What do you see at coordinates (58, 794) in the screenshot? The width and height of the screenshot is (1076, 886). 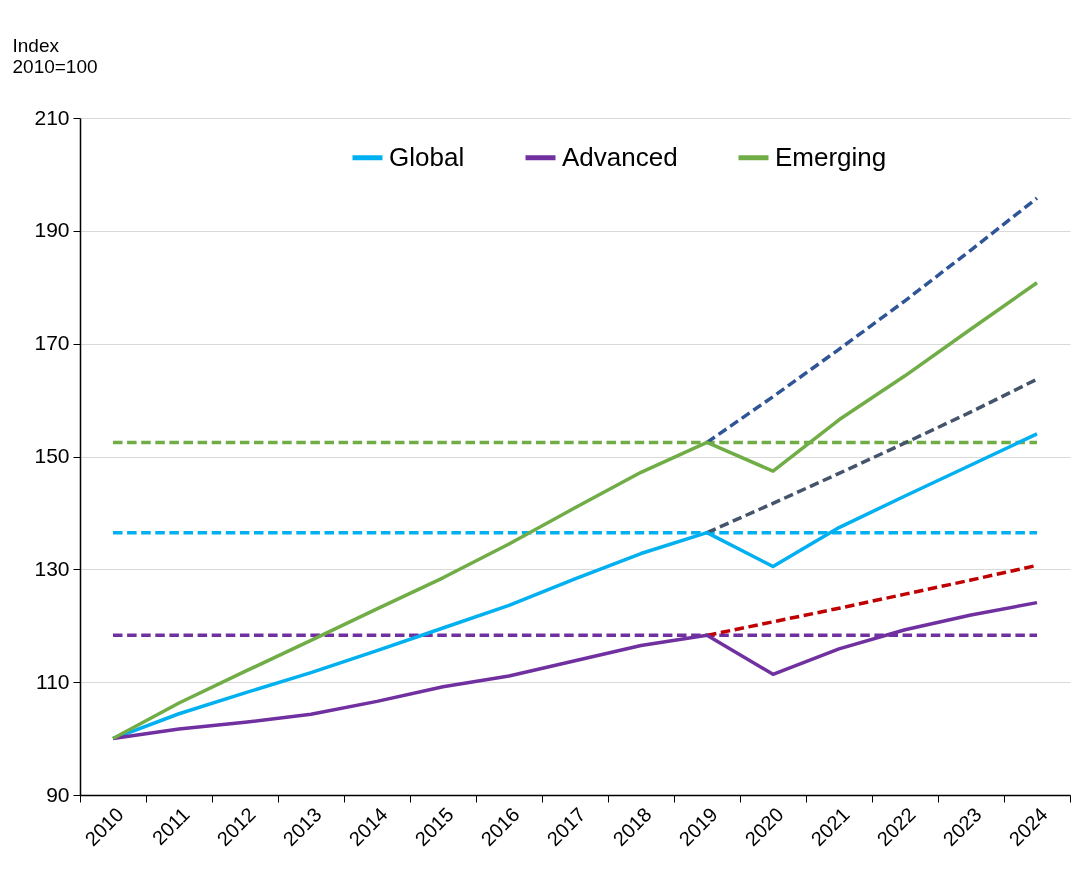 I see `y-tick-label: 90` at bounding box center [58, 794].